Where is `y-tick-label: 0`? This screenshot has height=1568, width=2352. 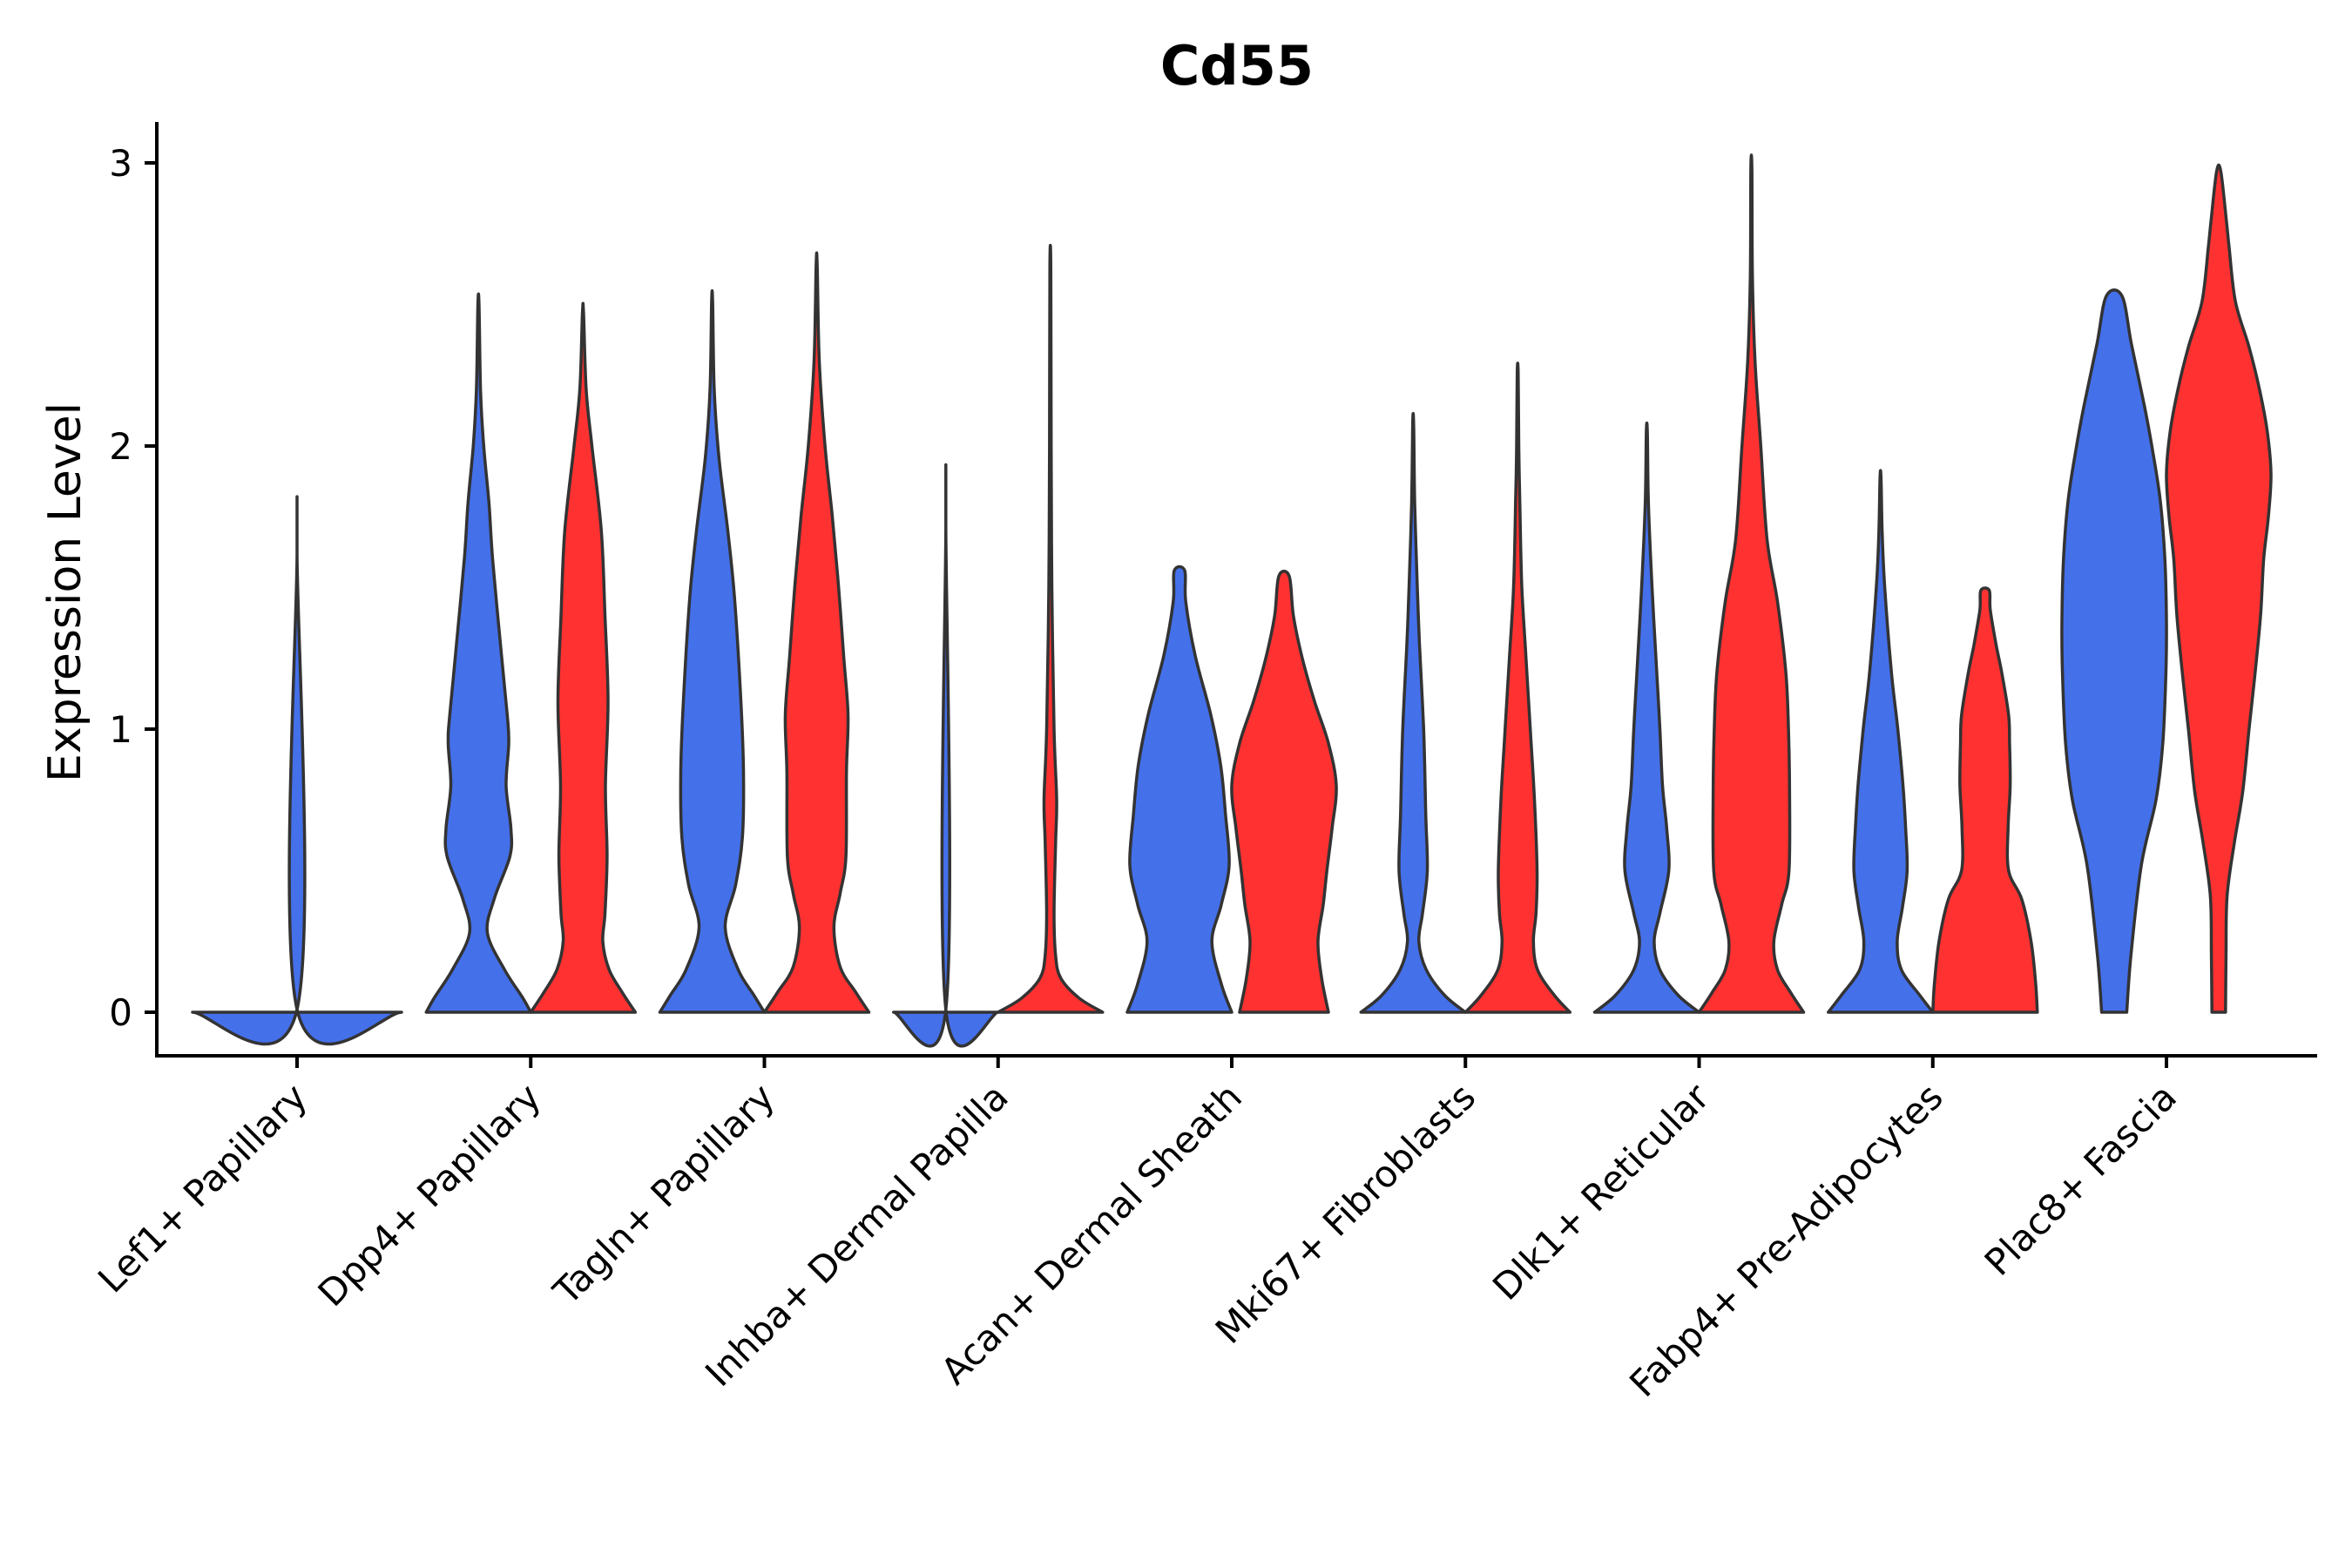
y-tick-label: 0 is located at coordinates (120, 1013).